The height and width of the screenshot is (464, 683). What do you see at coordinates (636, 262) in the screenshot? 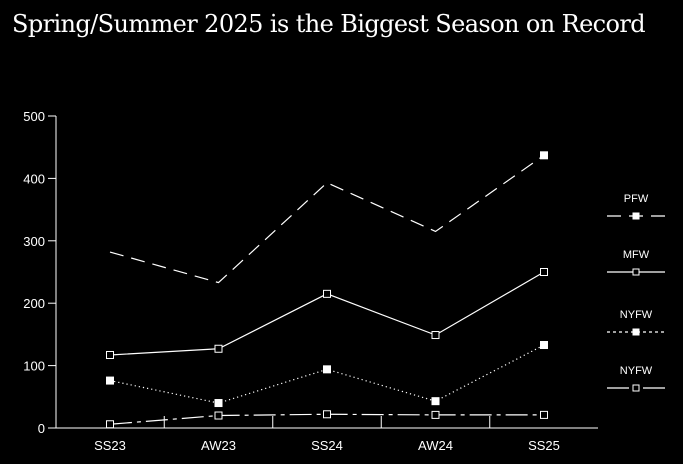
I see `legend-entry: MFW` at bounding box center [636, 262].